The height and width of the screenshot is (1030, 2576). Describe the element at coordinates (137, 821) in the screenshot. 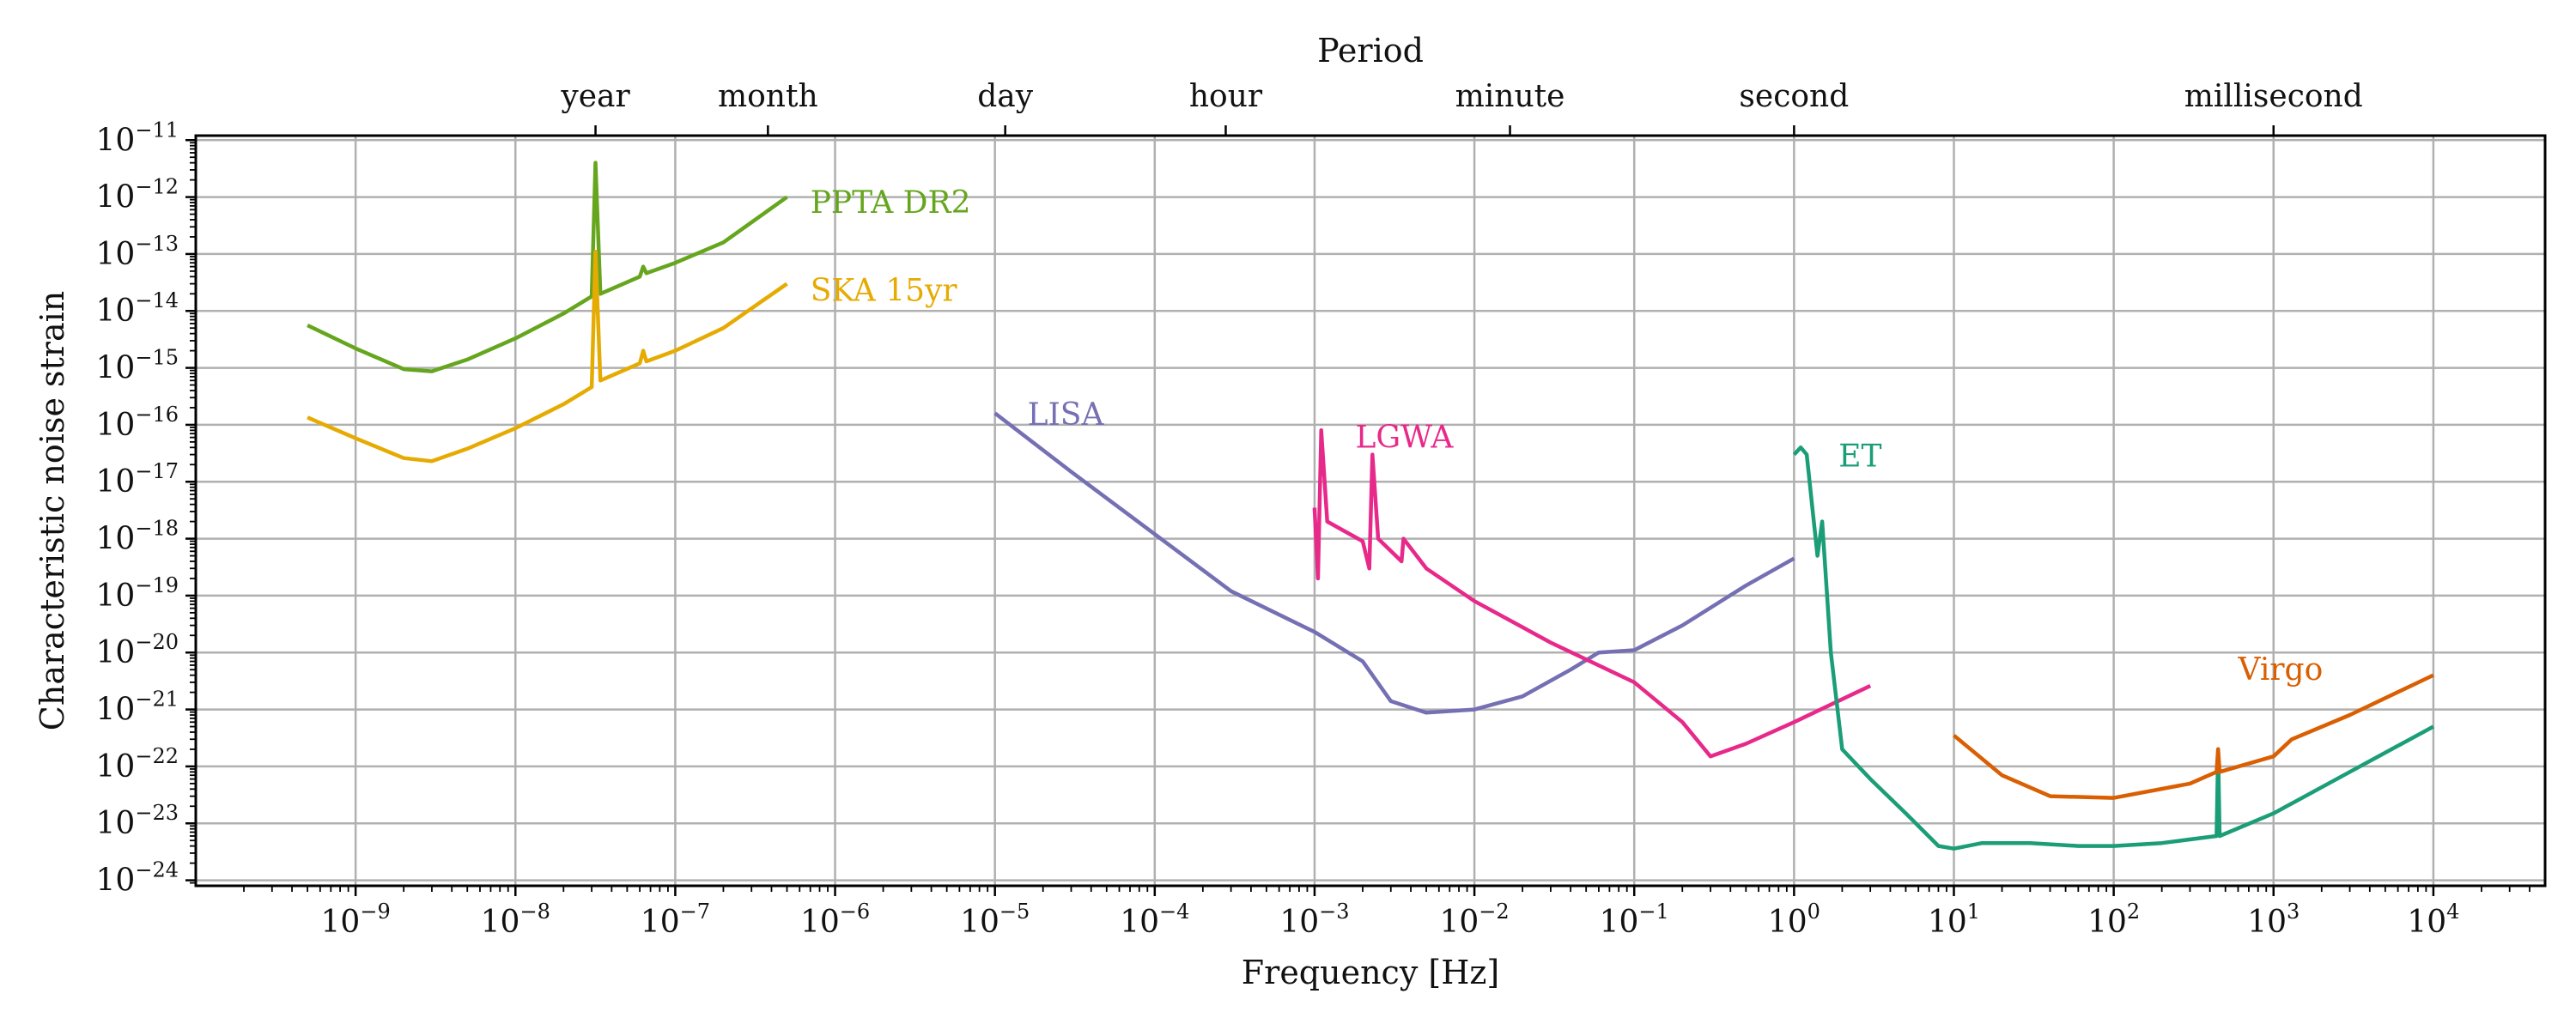

I see `y-tick-label: 10−23` at that location.